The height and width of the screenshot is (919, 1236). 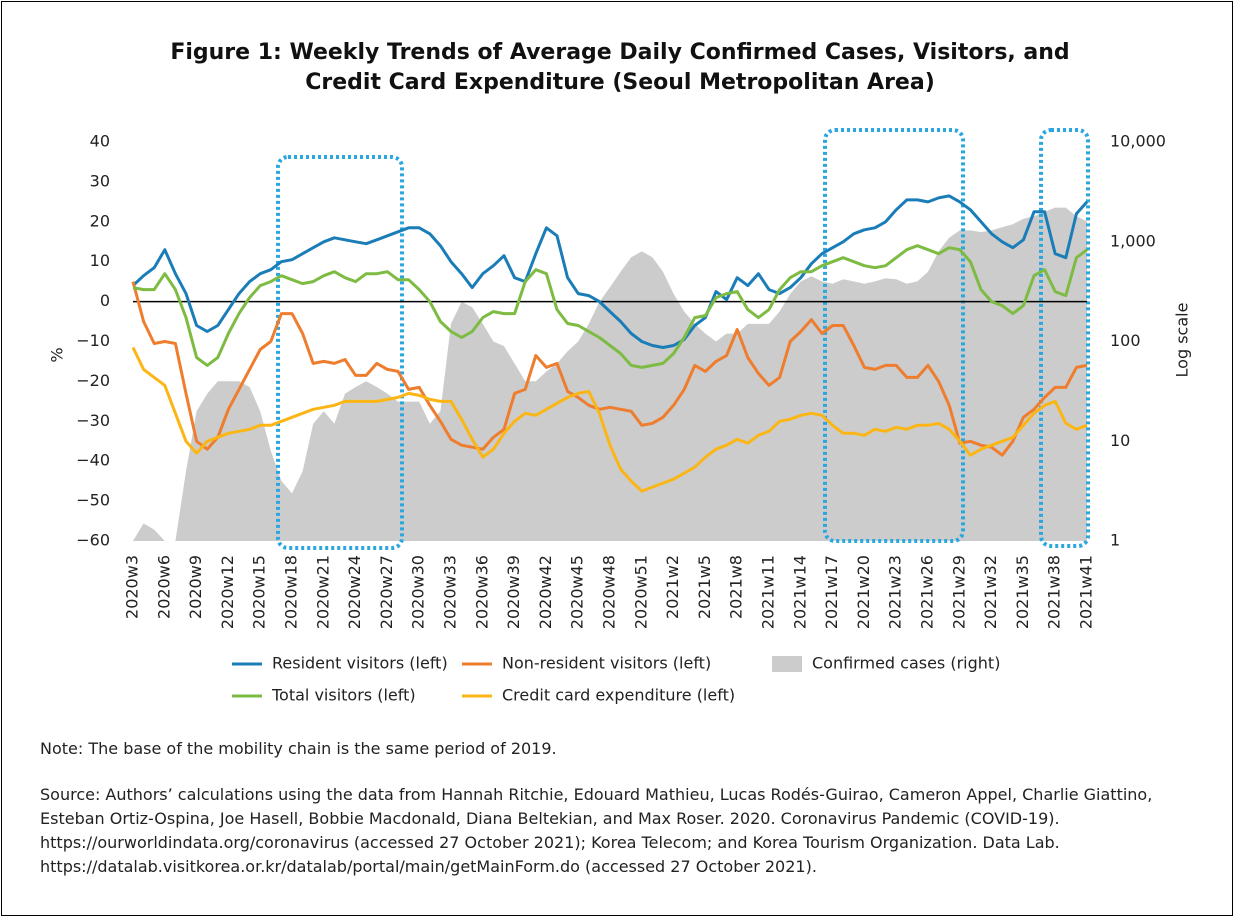 I want to click on y2-tick-label: 1, so click(x=1115, y=540).